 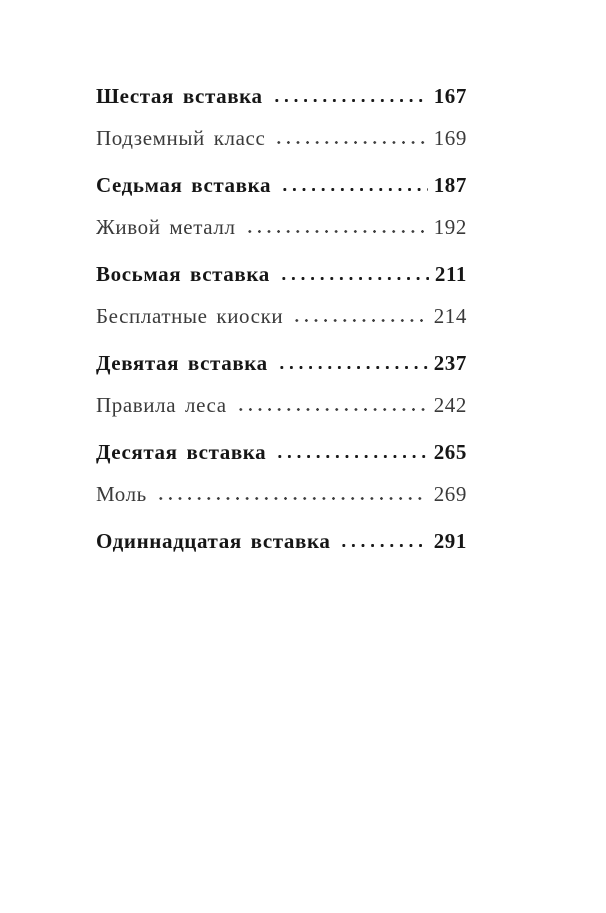 I want to click on toc-entry-page-number: 269, so click(x=450, y=494).